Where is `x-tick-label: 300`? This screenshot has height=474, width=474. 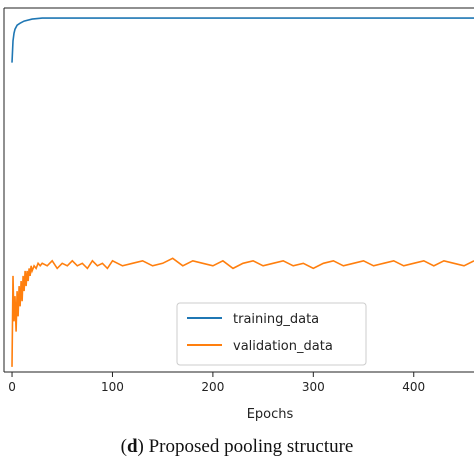 x-tick-label: 300 is located at coordinates (313, 387).